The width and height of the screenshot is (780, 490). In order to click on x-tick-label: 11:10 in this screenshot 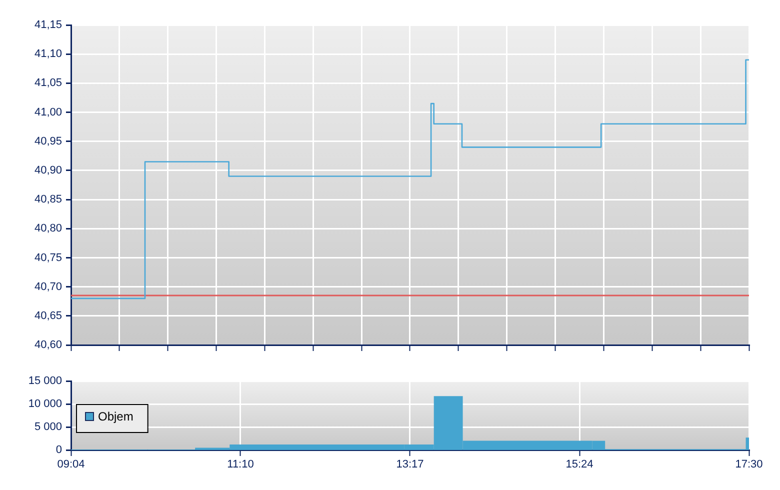, I will do `click(240, 464)`.